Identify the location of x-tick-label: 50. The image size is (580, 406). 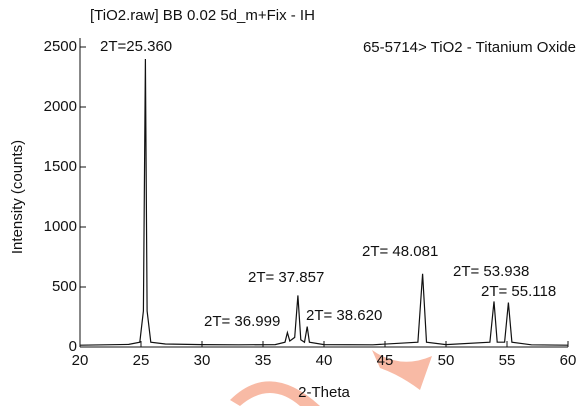
(446, 360).